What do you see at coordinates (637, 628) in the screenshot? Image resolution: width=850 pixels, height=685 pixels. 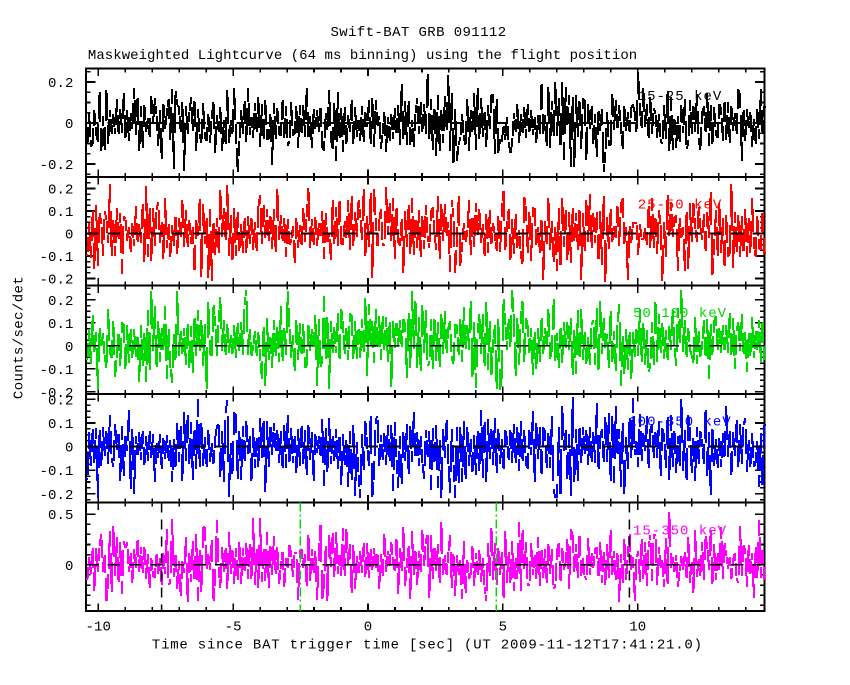 I see `svg-text: 10` at bounding box center [637, 628].